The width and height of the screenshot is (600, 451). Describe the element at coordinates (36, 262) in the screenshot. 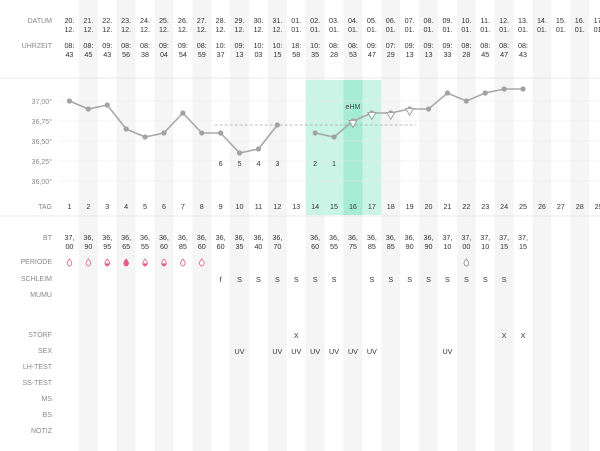

I see `row-label-periode: PERIODE` at that location.